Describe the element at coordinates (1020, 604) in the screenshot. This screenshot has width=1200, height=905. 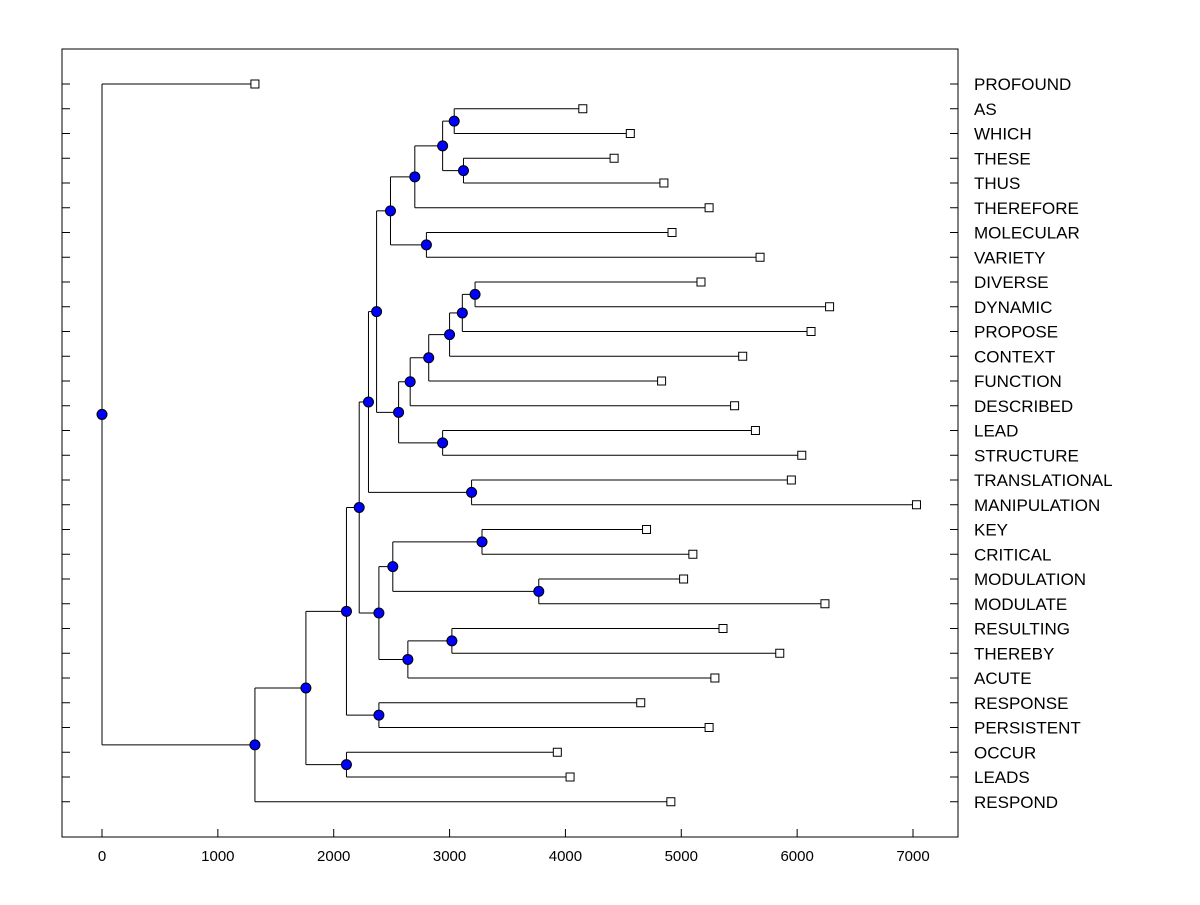
I see `leaf-label: MODULATE` at that location.